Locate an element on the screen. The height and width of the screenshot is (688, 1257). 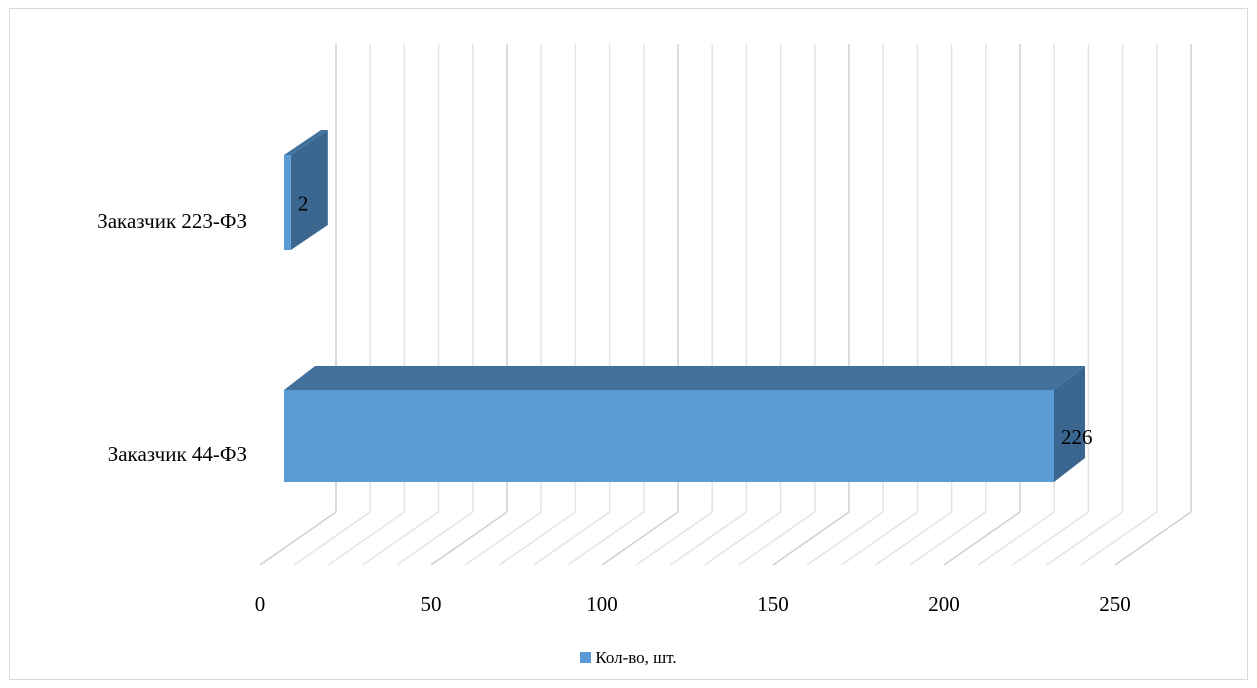
category-label: Заказчик 223-ФЗ is located at coordinates (172, 221).